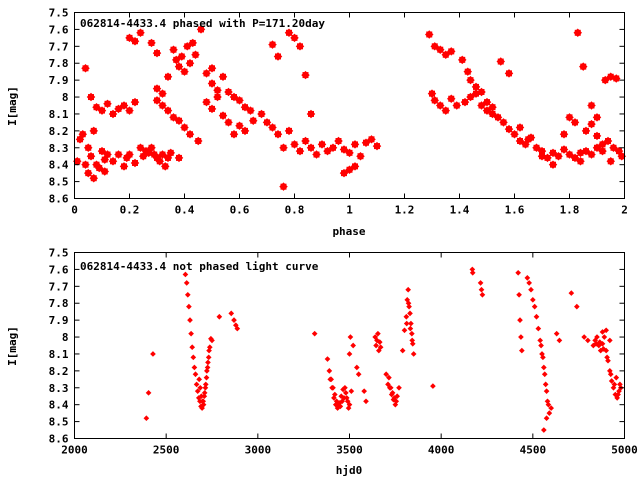  I want to click on unphased-x-tick-label: 5000, so click(624, 450).